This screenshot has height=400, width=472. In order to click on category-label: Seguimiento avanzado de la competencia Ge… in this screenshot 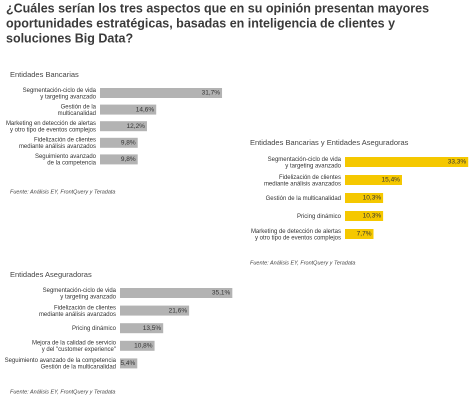, I will do `click(61, 364)`.